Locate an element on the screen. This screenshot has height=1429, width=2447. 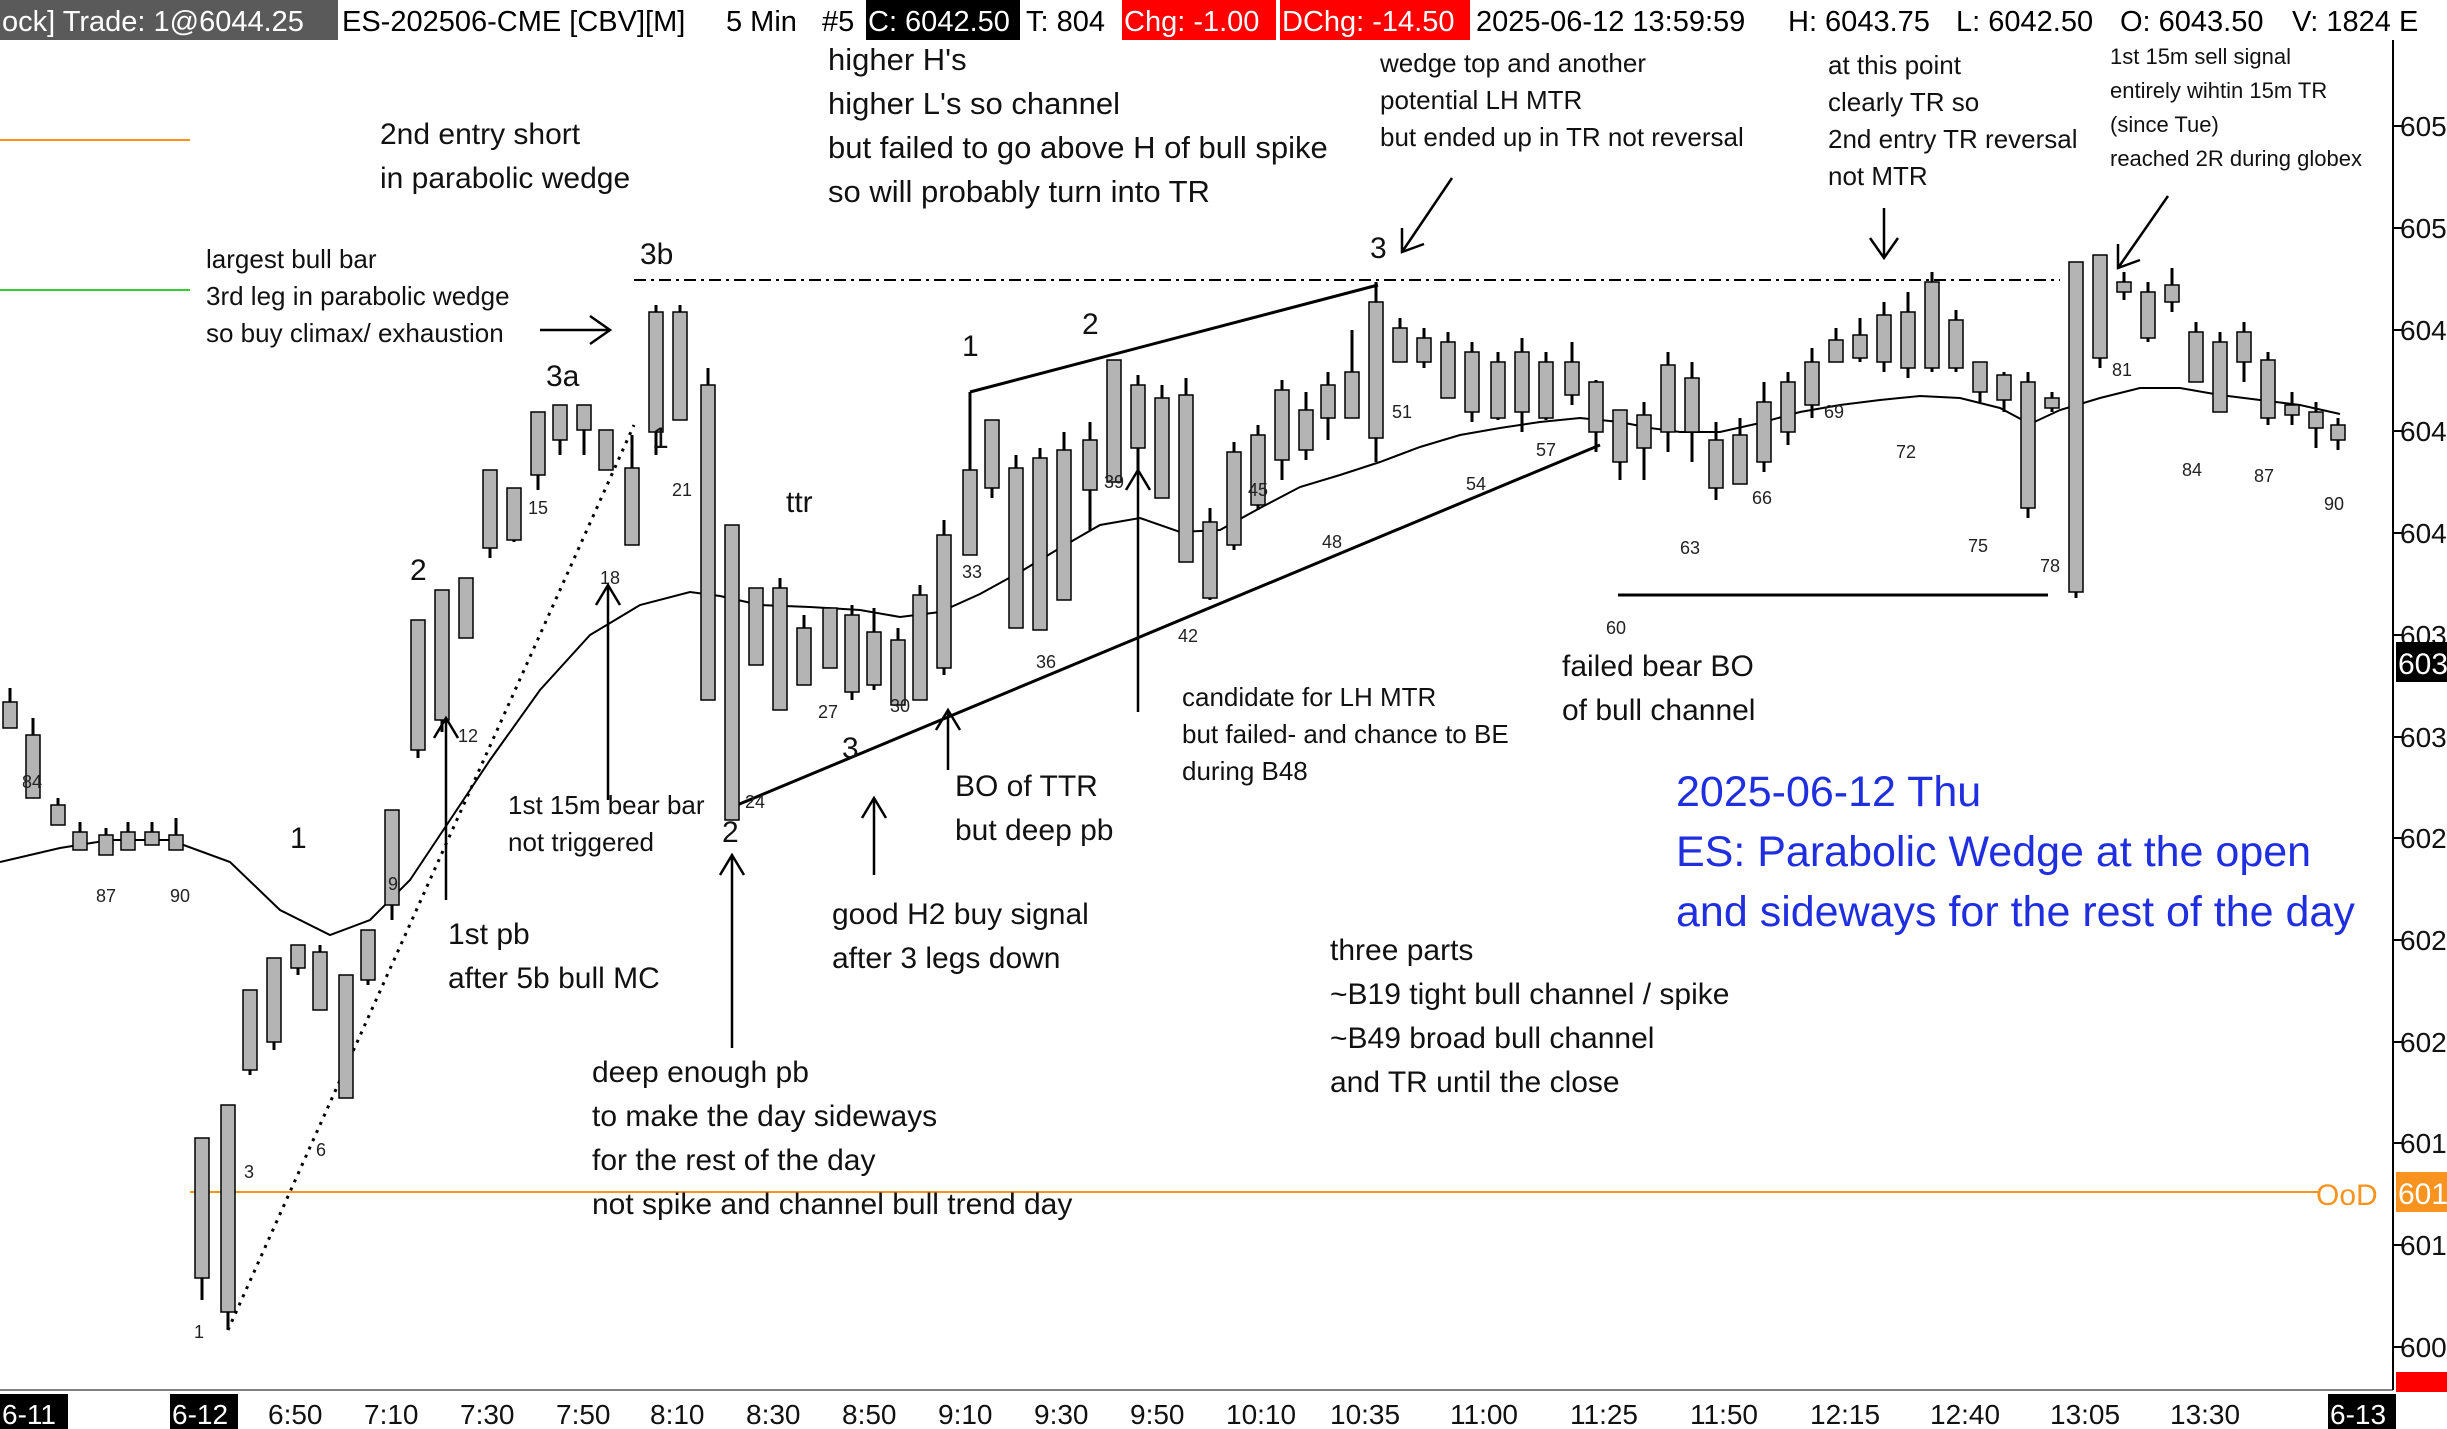
arrow-bo-ttr is located at coordinates (948, 738).